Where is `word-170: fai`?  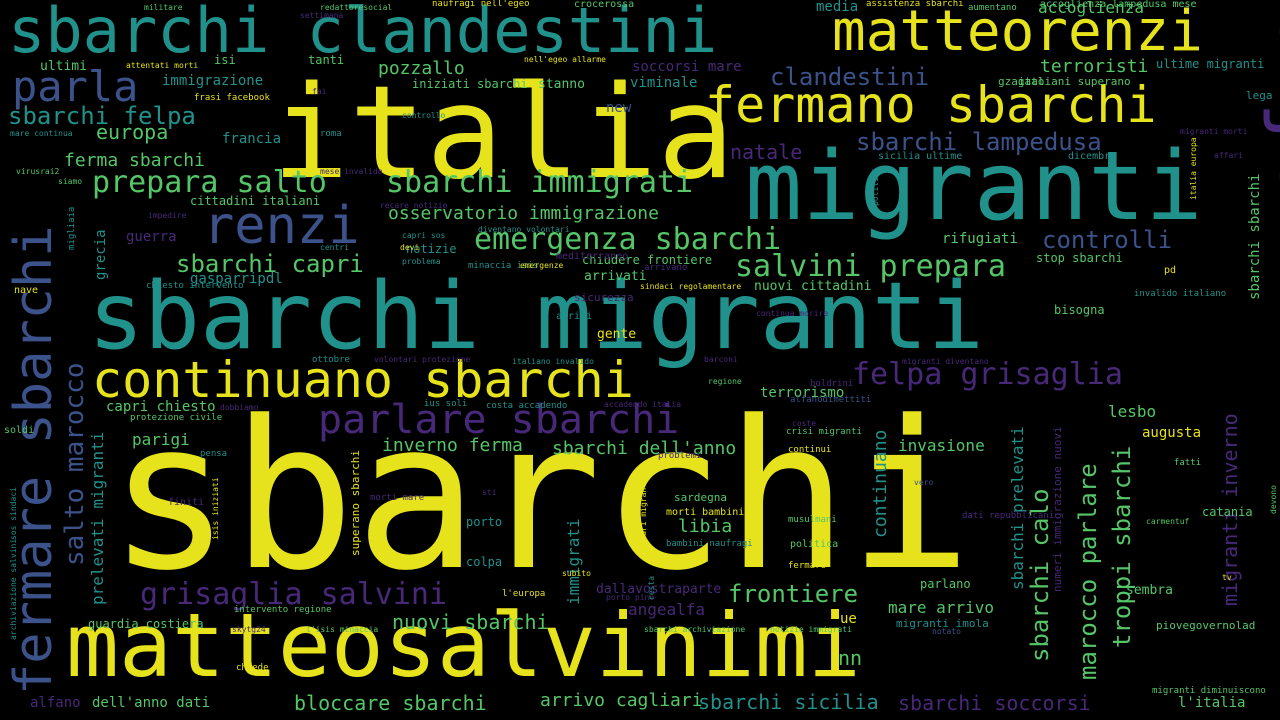
word-170: fai is located at coordinates (319, 91).